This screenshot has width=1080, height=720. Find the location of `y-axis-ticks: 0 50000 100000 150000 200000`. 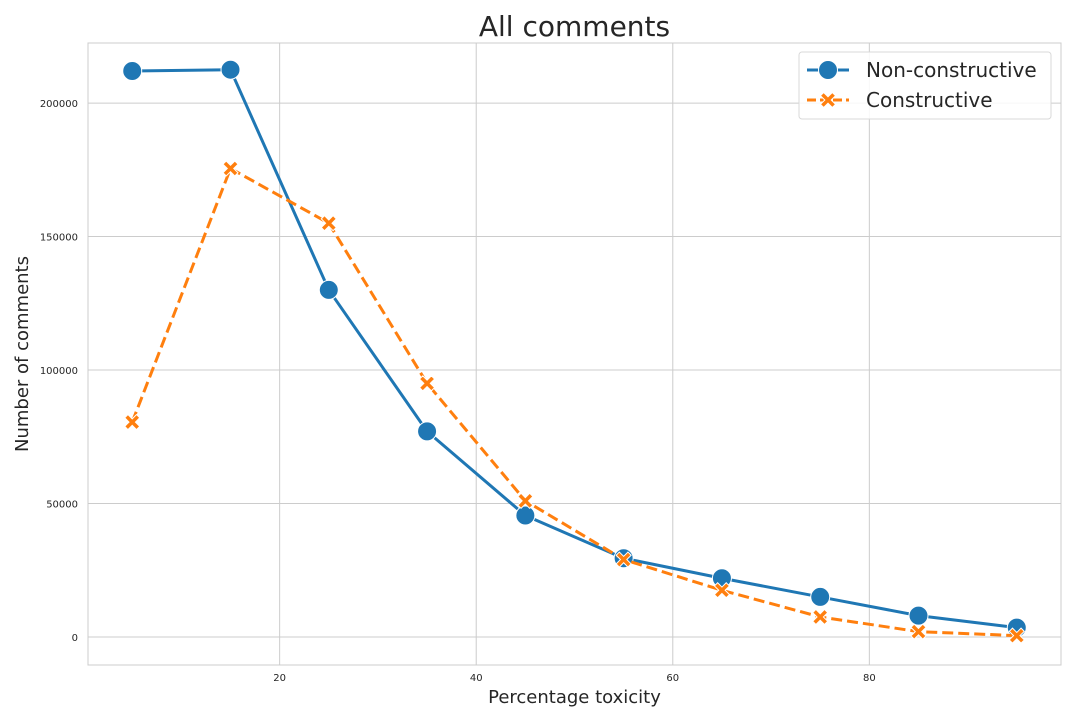

y-axis-ticks: 0 50000 100000 150000 200000 is located at coordinates (59, 371).